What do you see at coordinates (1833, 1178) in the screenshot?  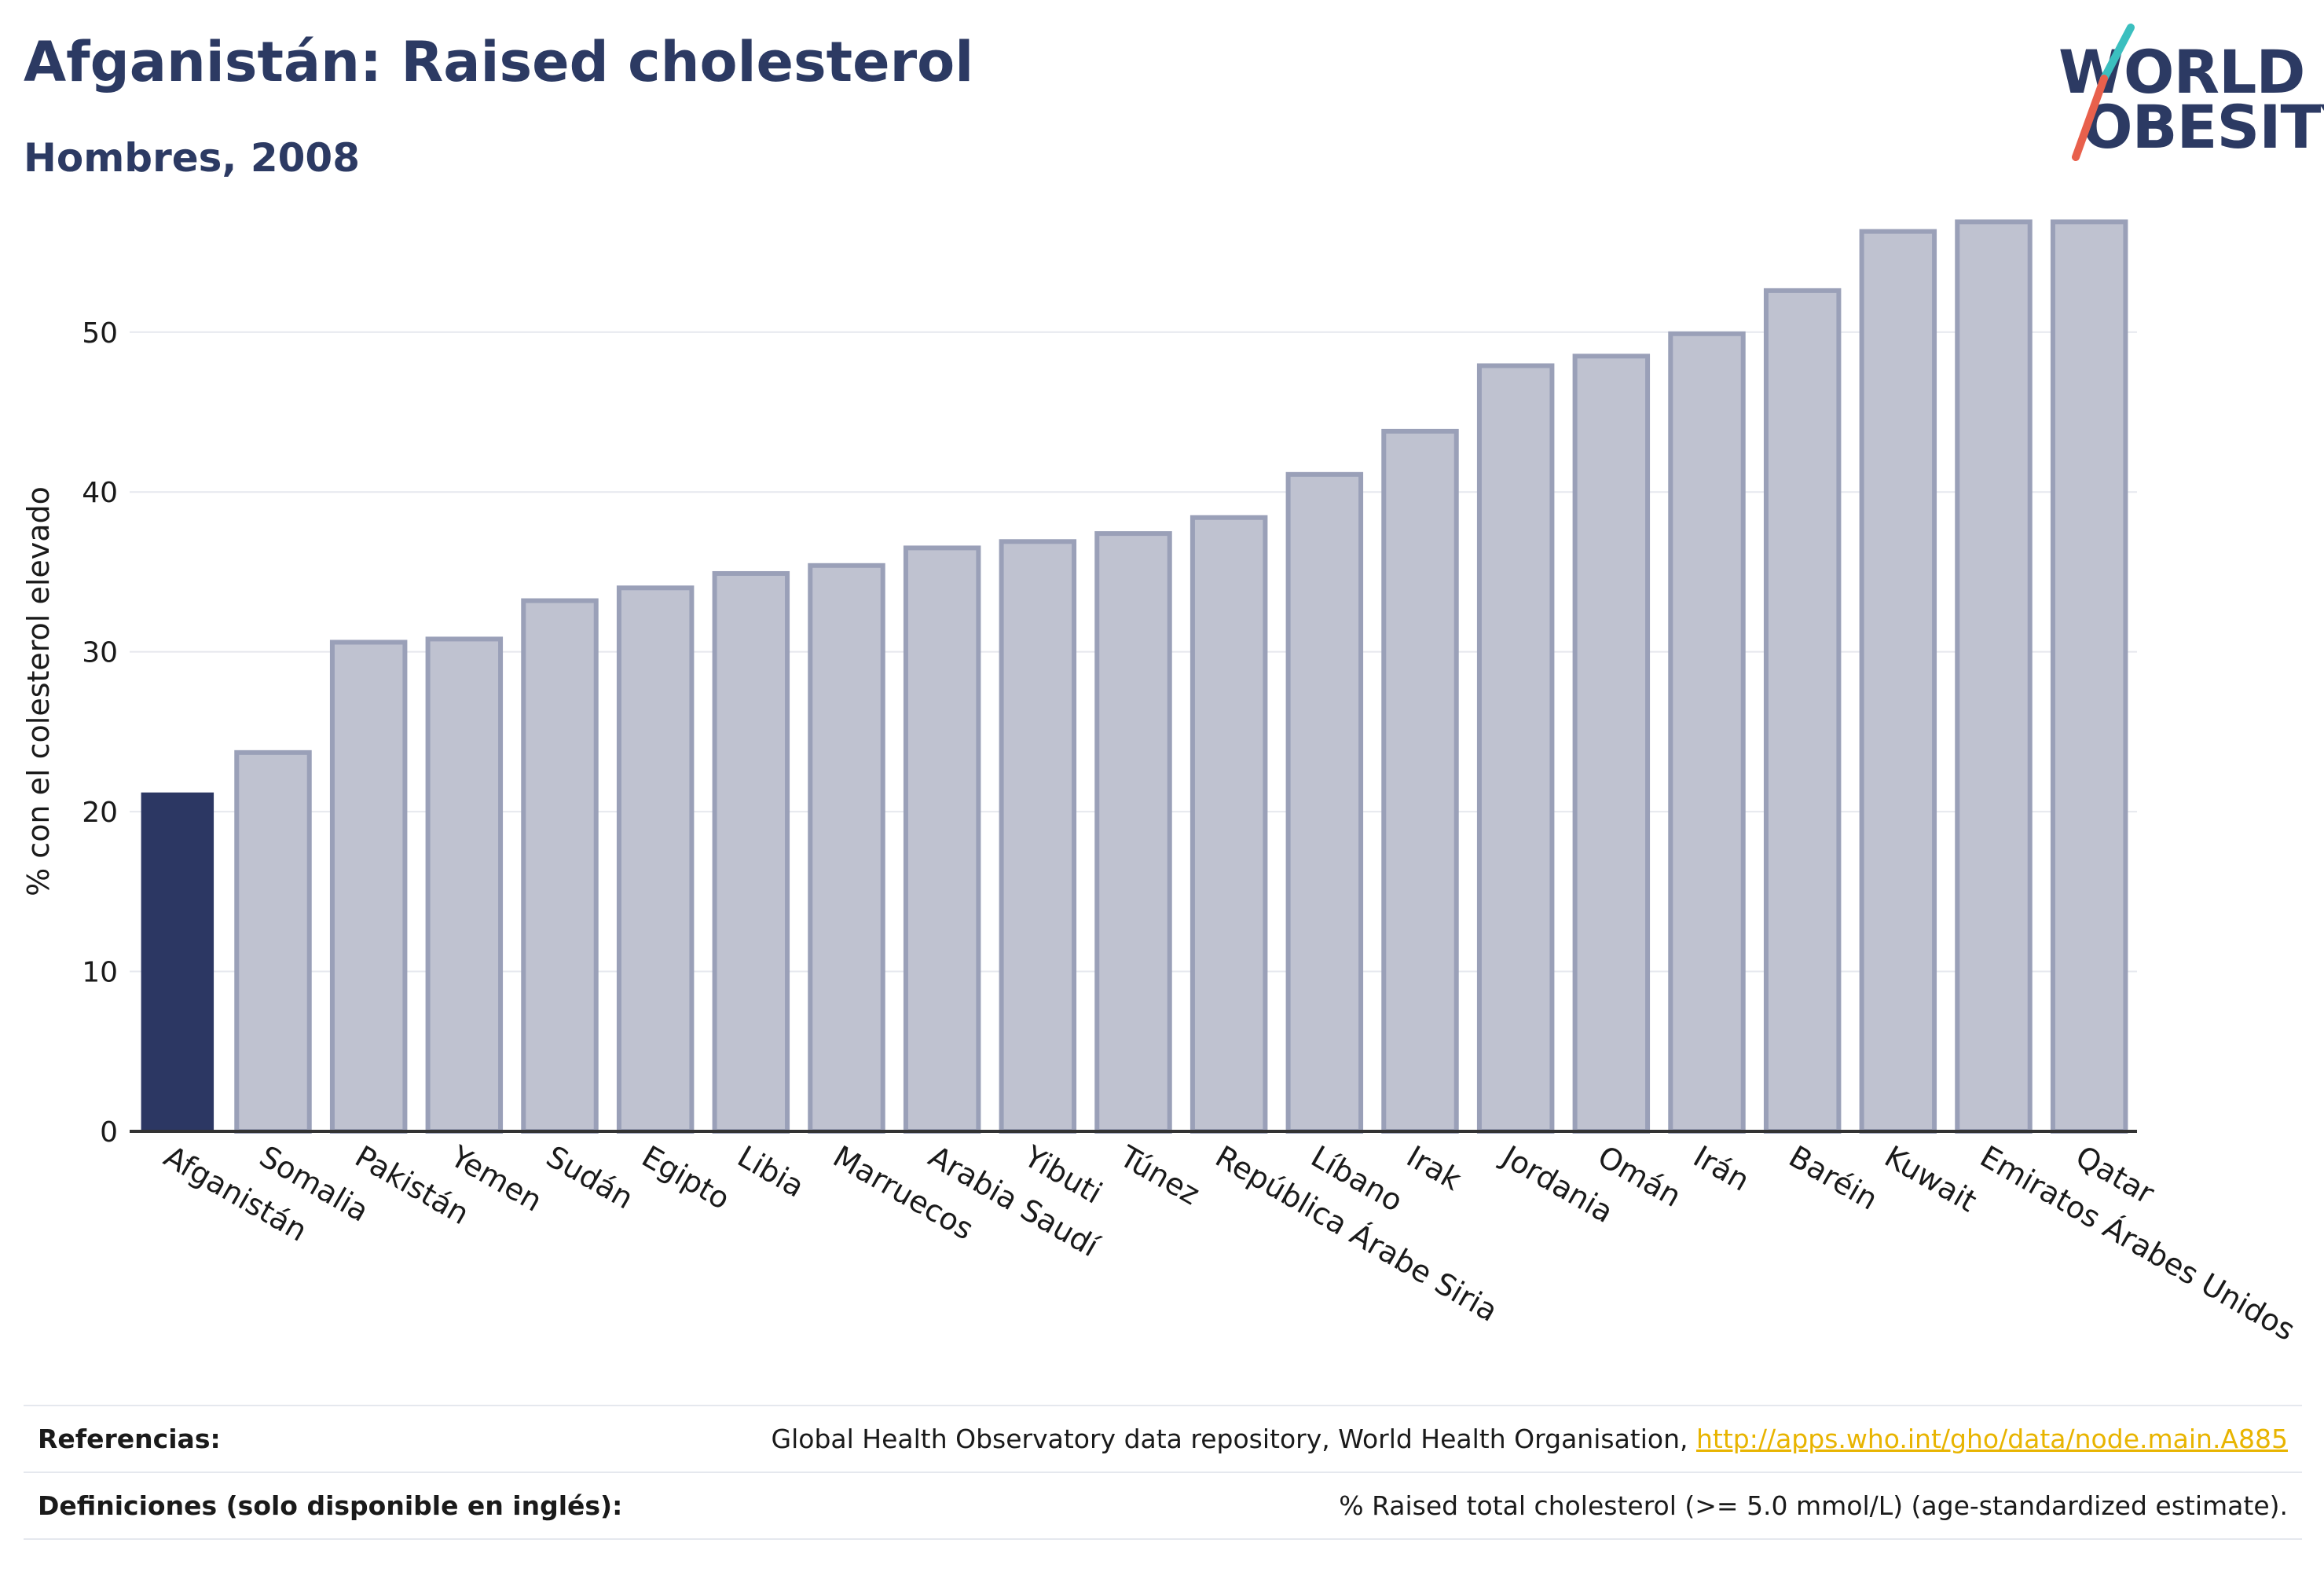 I see `x-tick-label: Baréin` at bounding box center [1833, 1178].